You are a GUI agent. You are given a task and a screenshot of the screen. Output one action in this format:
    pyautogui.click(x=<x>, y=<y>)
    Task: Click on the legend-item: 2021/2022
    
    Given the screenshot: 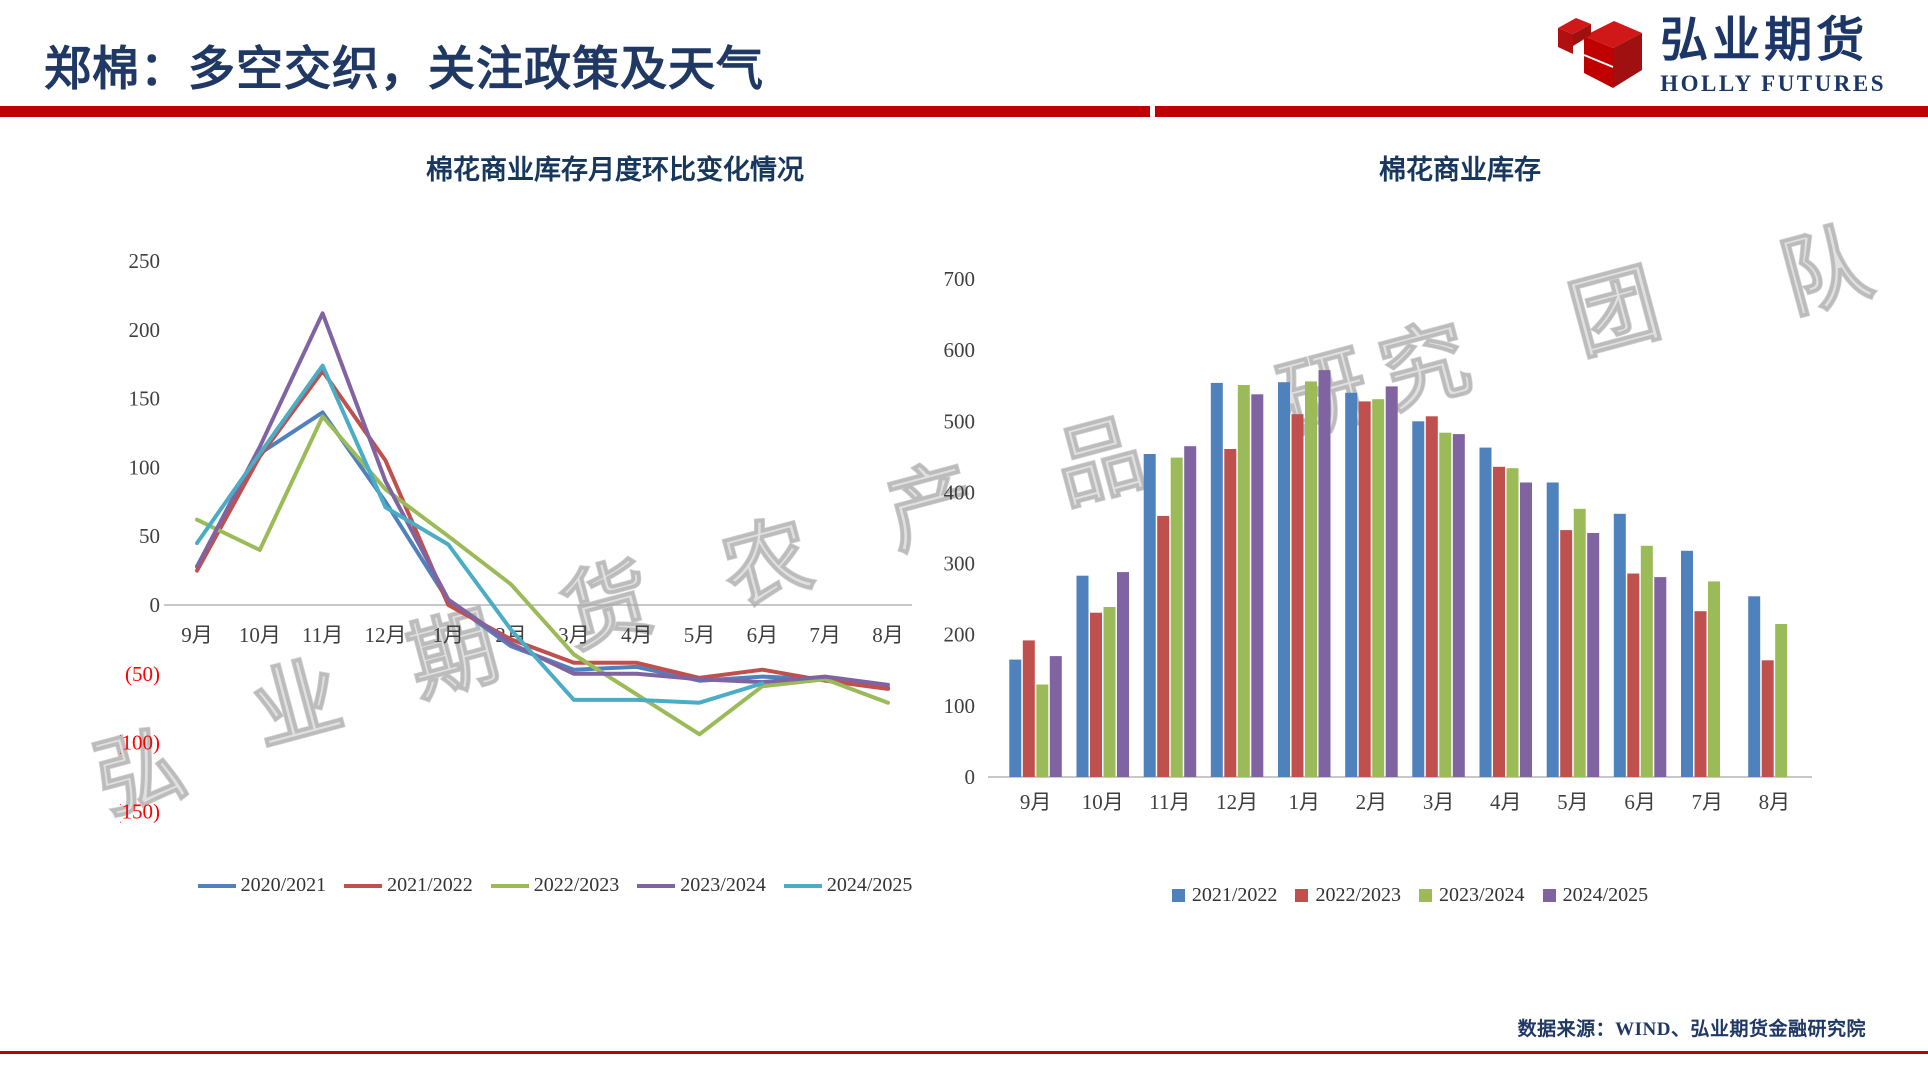 What is the action you would take?
    pyautogui.click(x=1224, y=895)
    